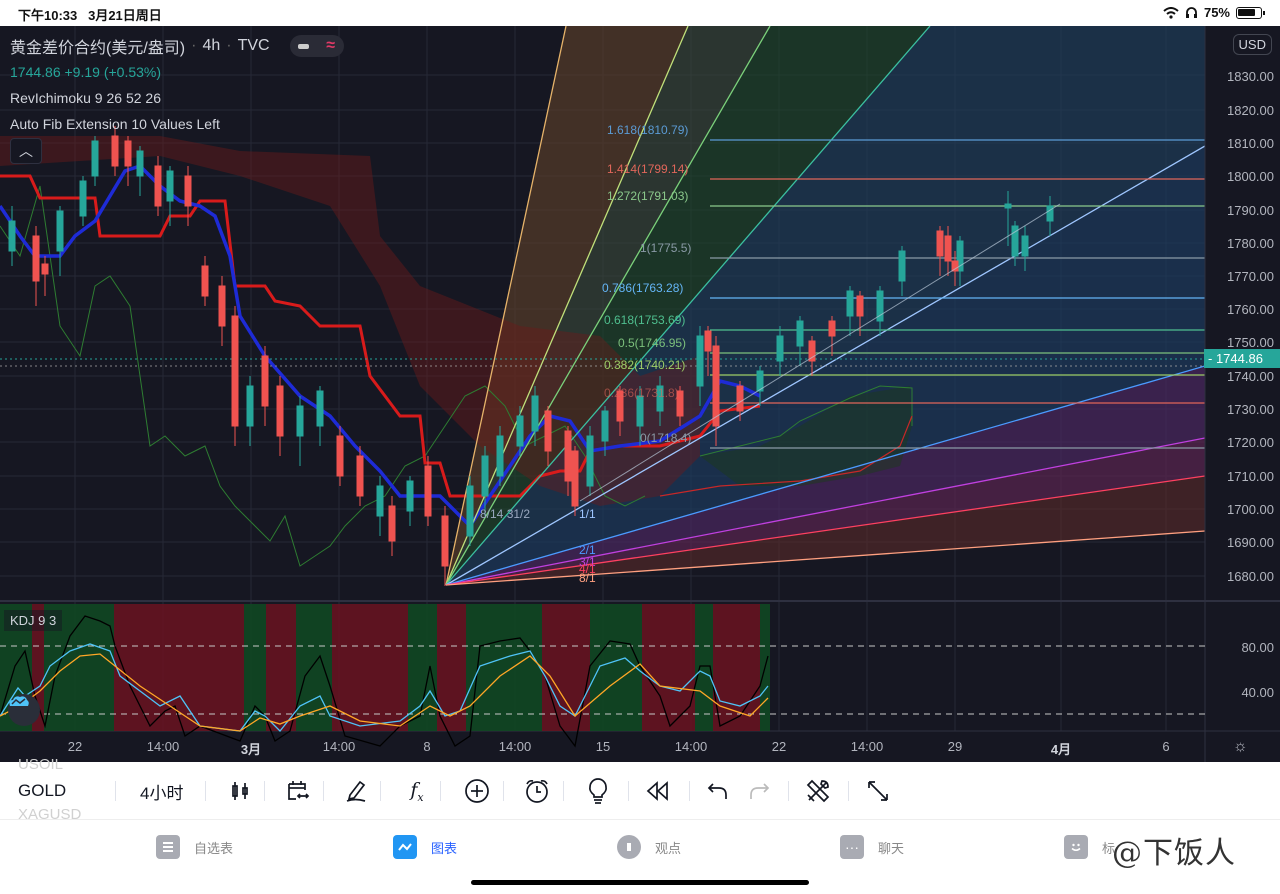 The width and height of the screenshot is (1280, 894). What do you see at coordinates (718, 791) in the screenshot?
I see `undo-icon` at bounding box center [718, 791].